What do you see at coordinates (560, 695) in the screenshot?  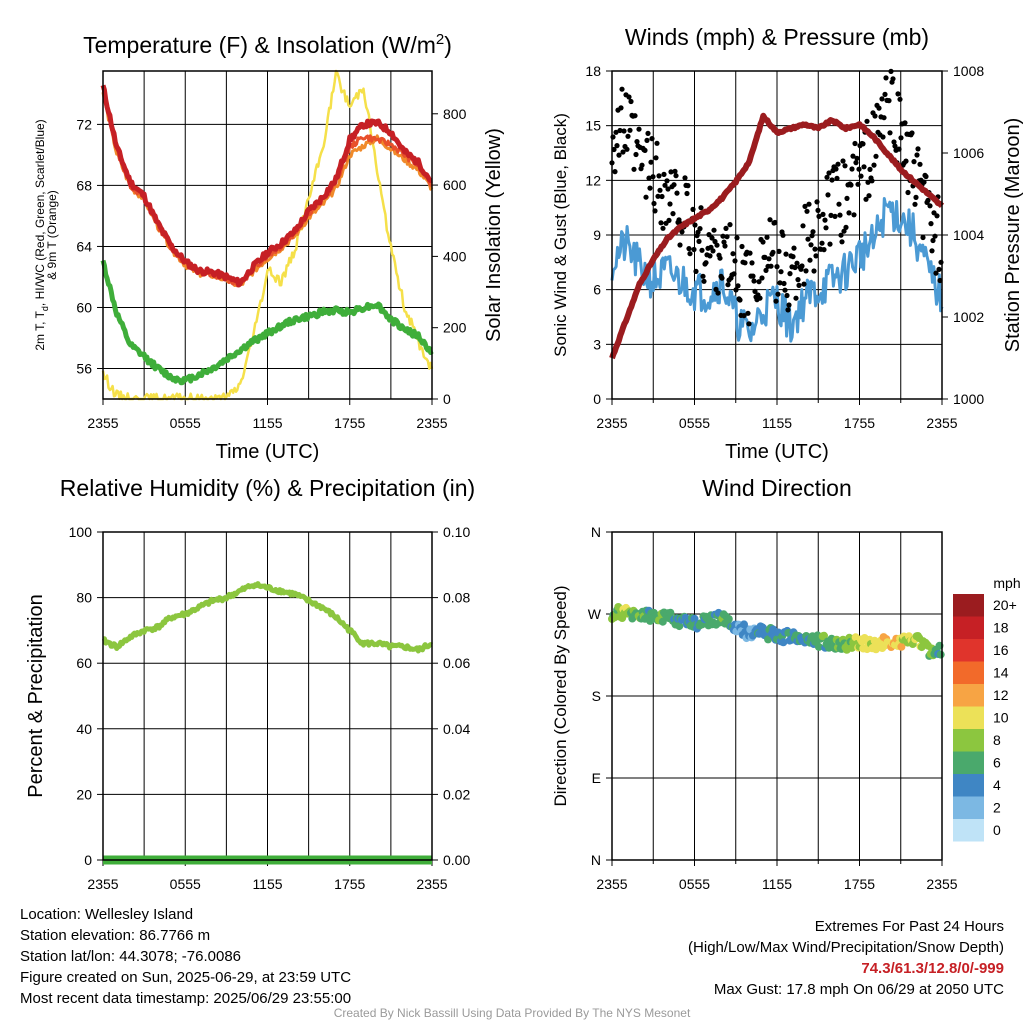 I see `y-axis-label: Direction (Colored By Speed)` at bounding box center [560, 695].